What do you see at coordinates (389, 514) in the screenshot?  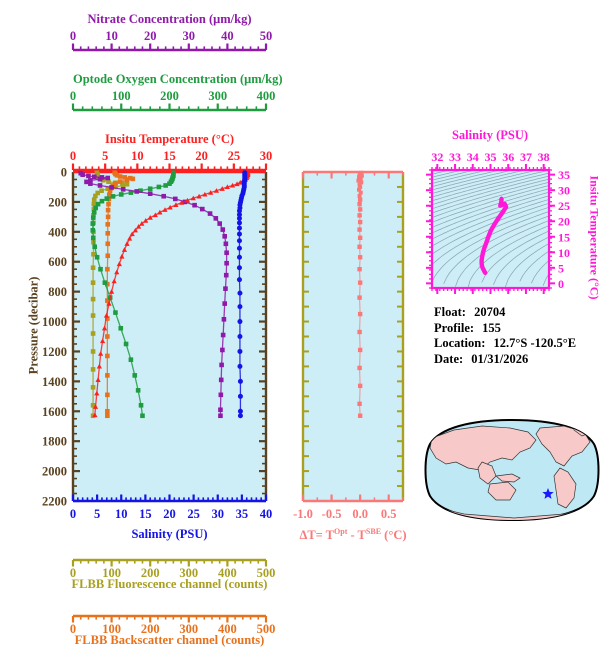 I see `svg-text: 0.5` at bounding box center [389, 514].